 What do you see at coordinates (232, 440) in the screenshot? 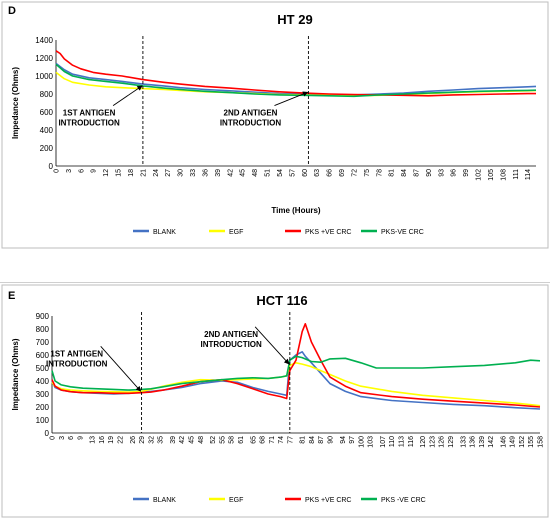
I see `x-tick-label: 58` at bounding box center [232, 440].